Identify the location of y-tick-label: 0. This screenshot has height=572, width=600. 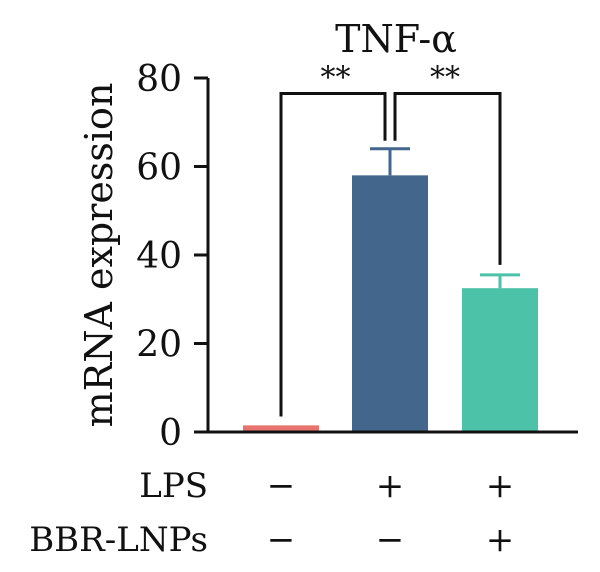
(170, 433).